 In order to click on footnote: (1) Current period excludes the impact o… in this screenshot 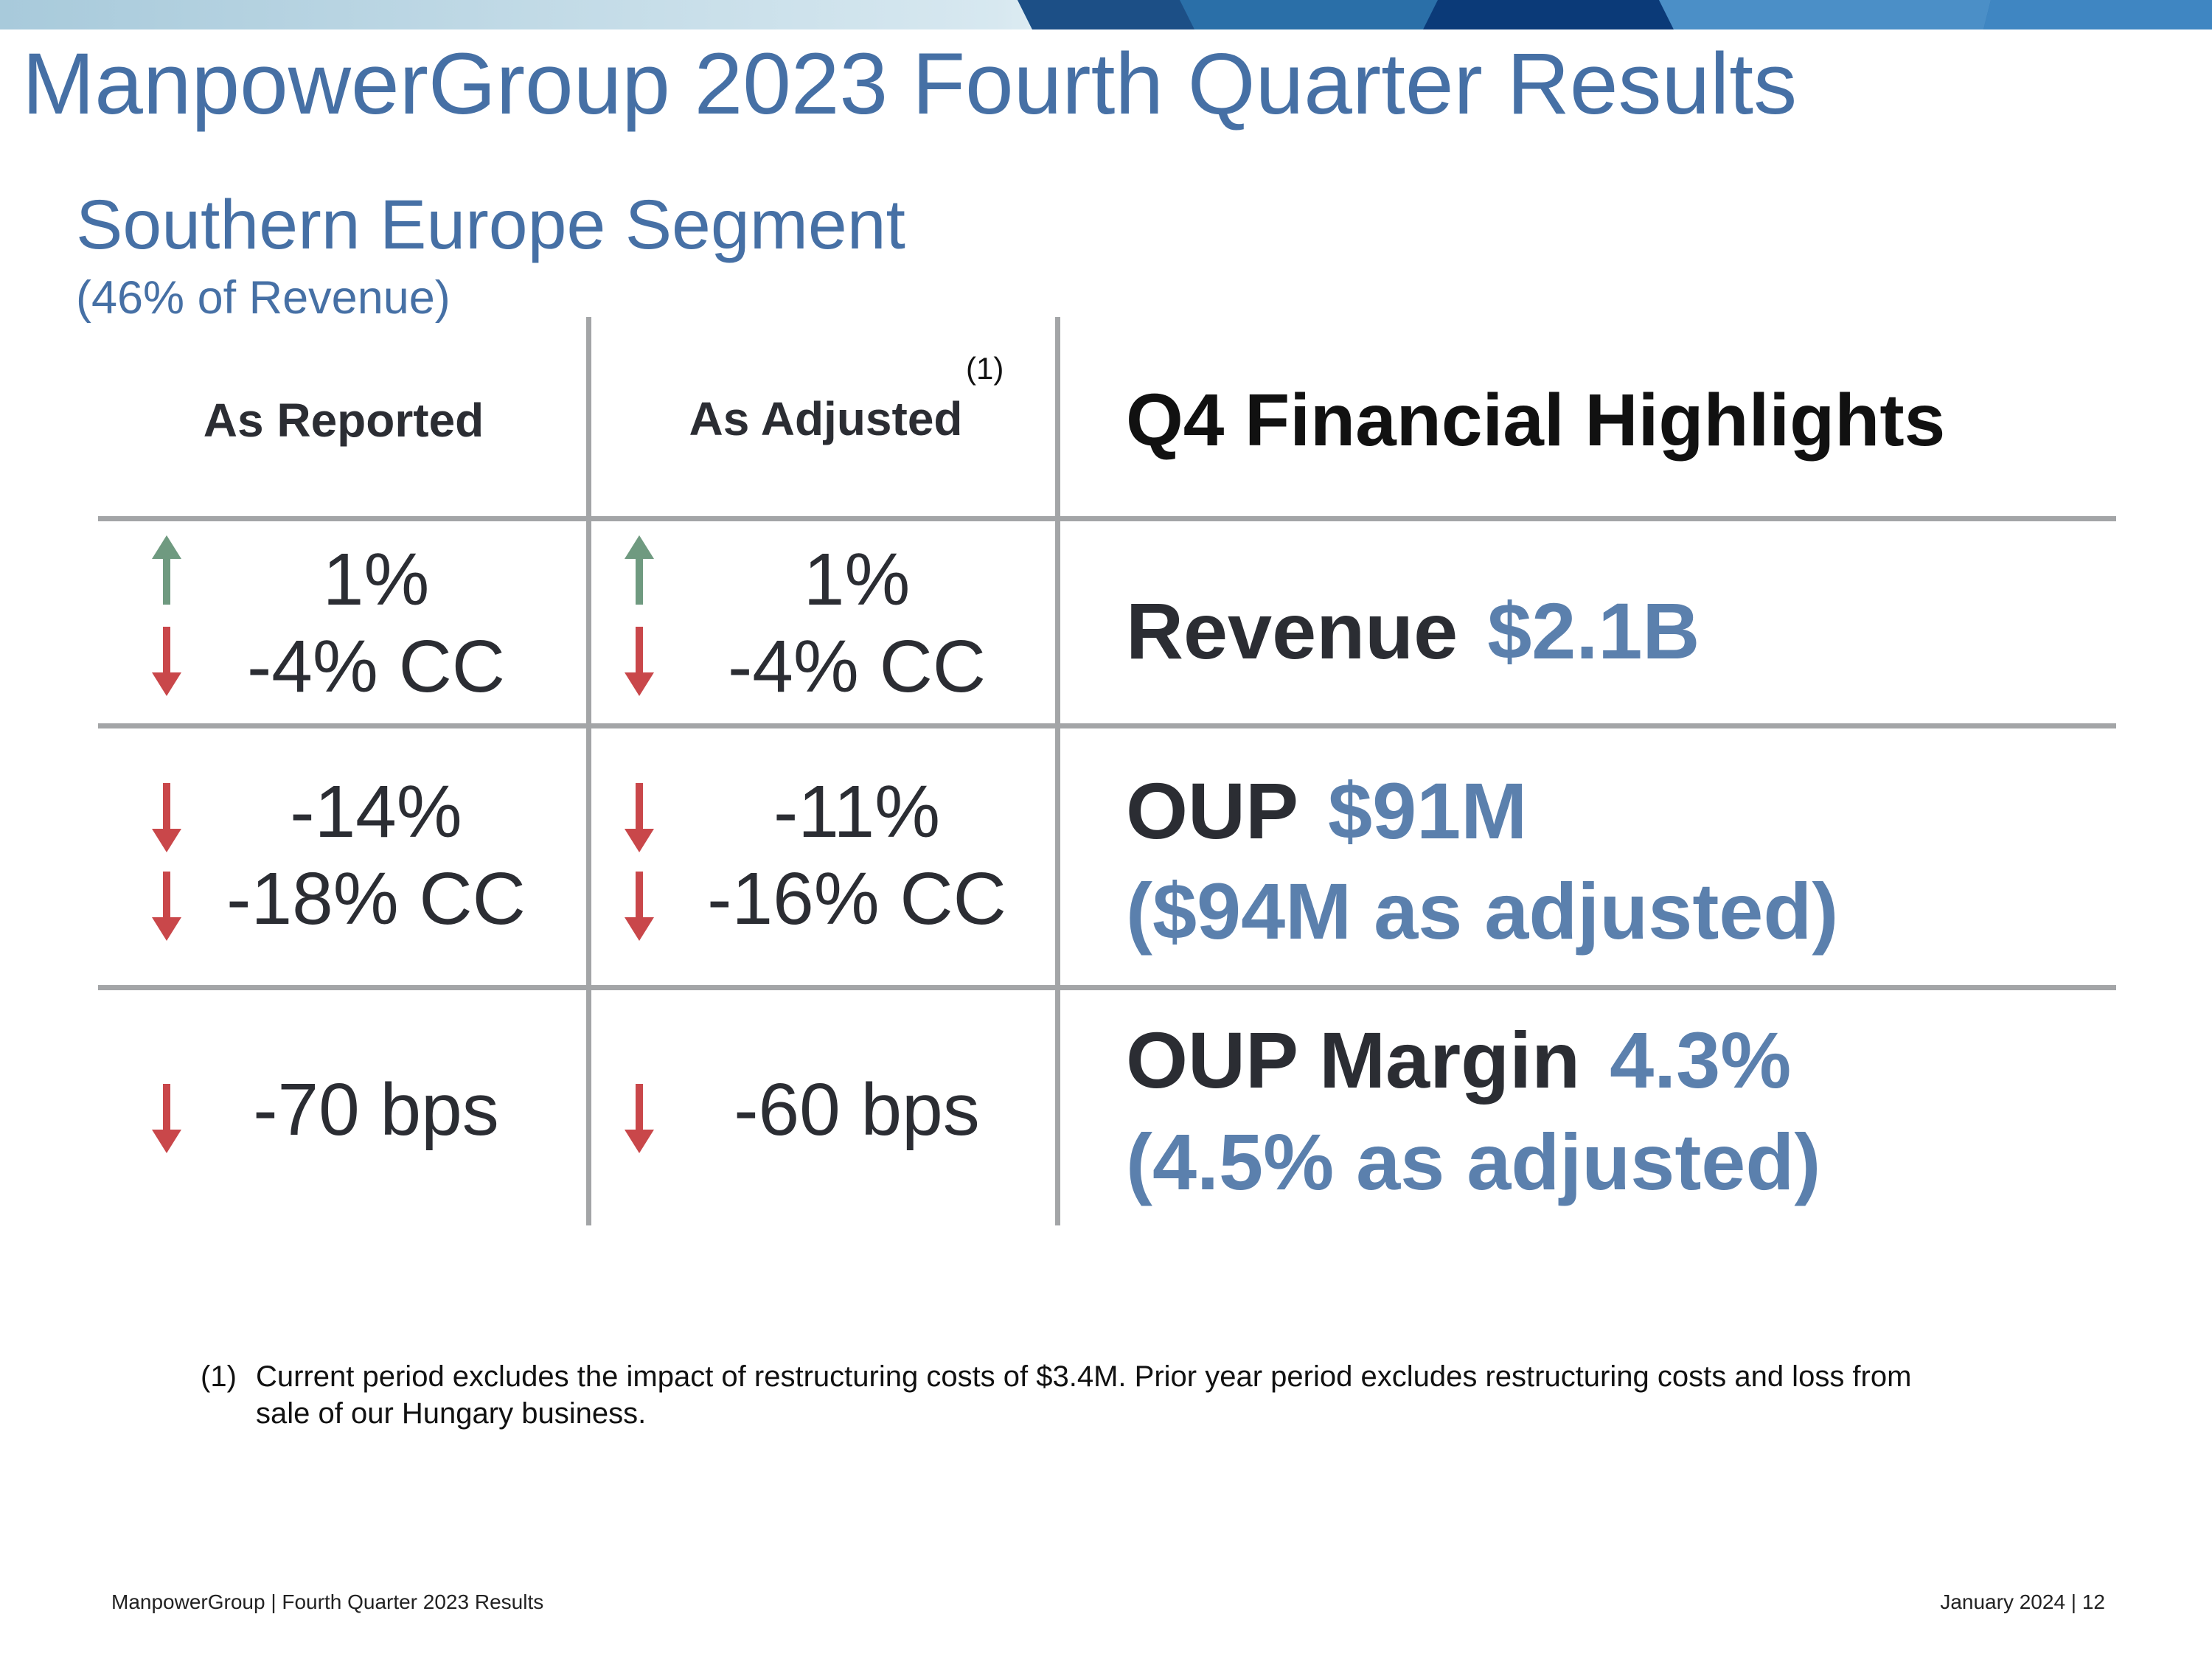, I will do `click(1085, 1395)`.